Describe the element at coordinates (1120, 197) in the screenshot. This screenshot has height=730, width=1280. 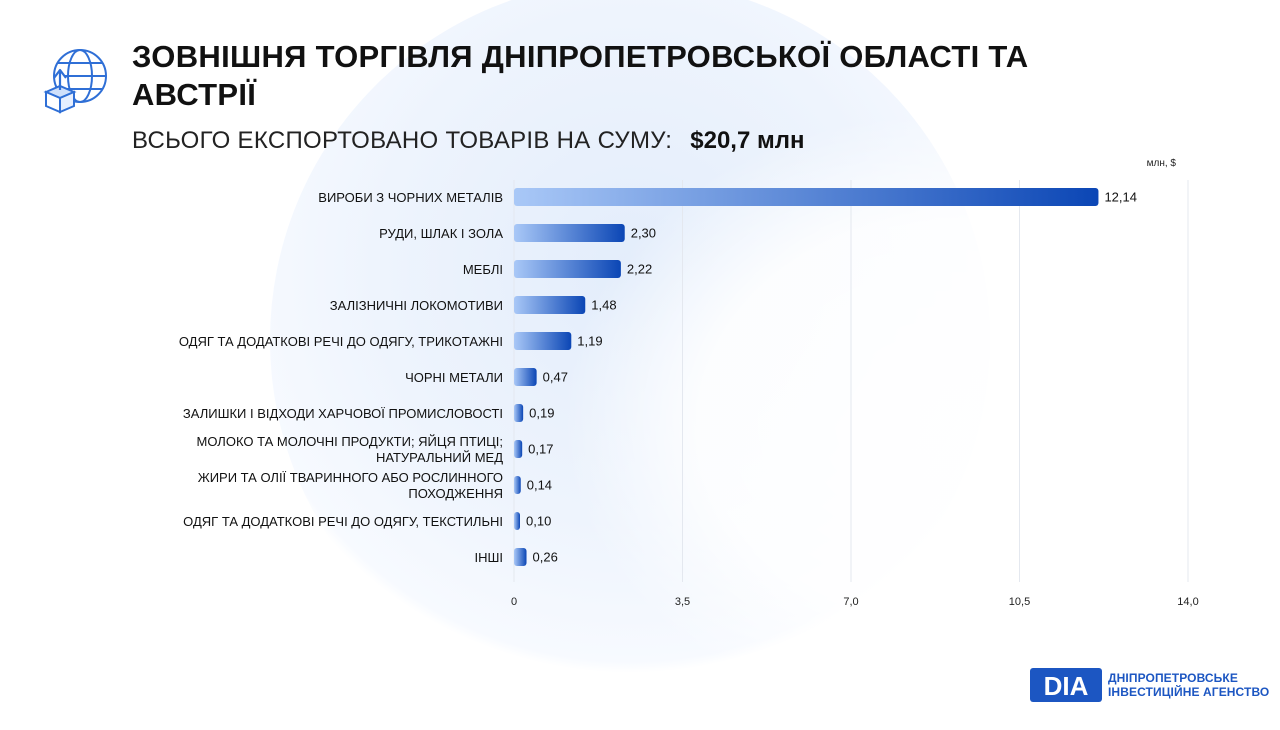
I see `data-label: 12,14` at that location.